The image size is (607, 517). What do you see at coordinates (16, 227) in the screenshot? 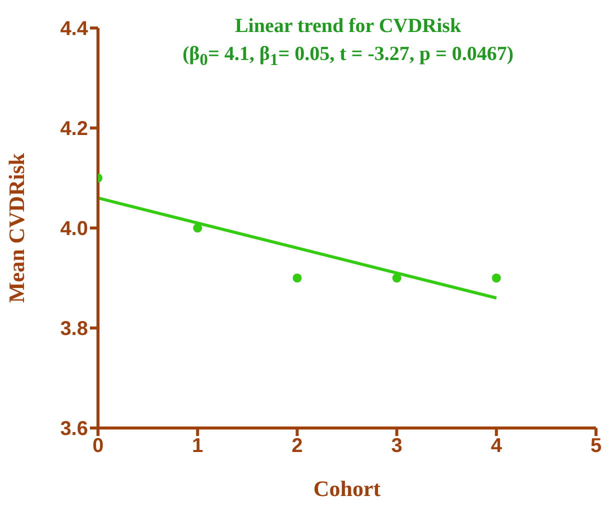
I see `y-axis-title: Mean CVDRisk` at bounding box center [16, 227].